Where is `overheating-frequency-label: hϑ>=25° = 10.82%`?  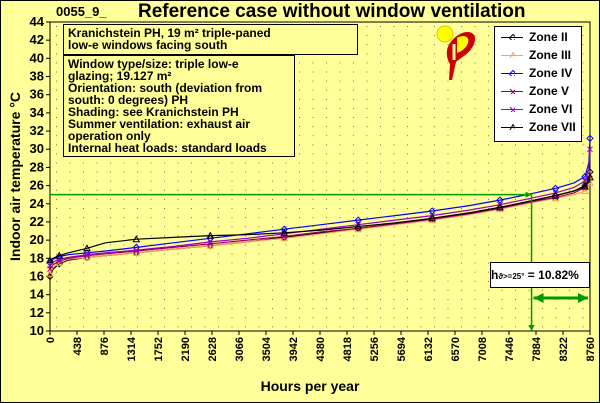
overheating-frequency-label: hϑ>=25° = 10.82% is located at coordinates (540, 275).